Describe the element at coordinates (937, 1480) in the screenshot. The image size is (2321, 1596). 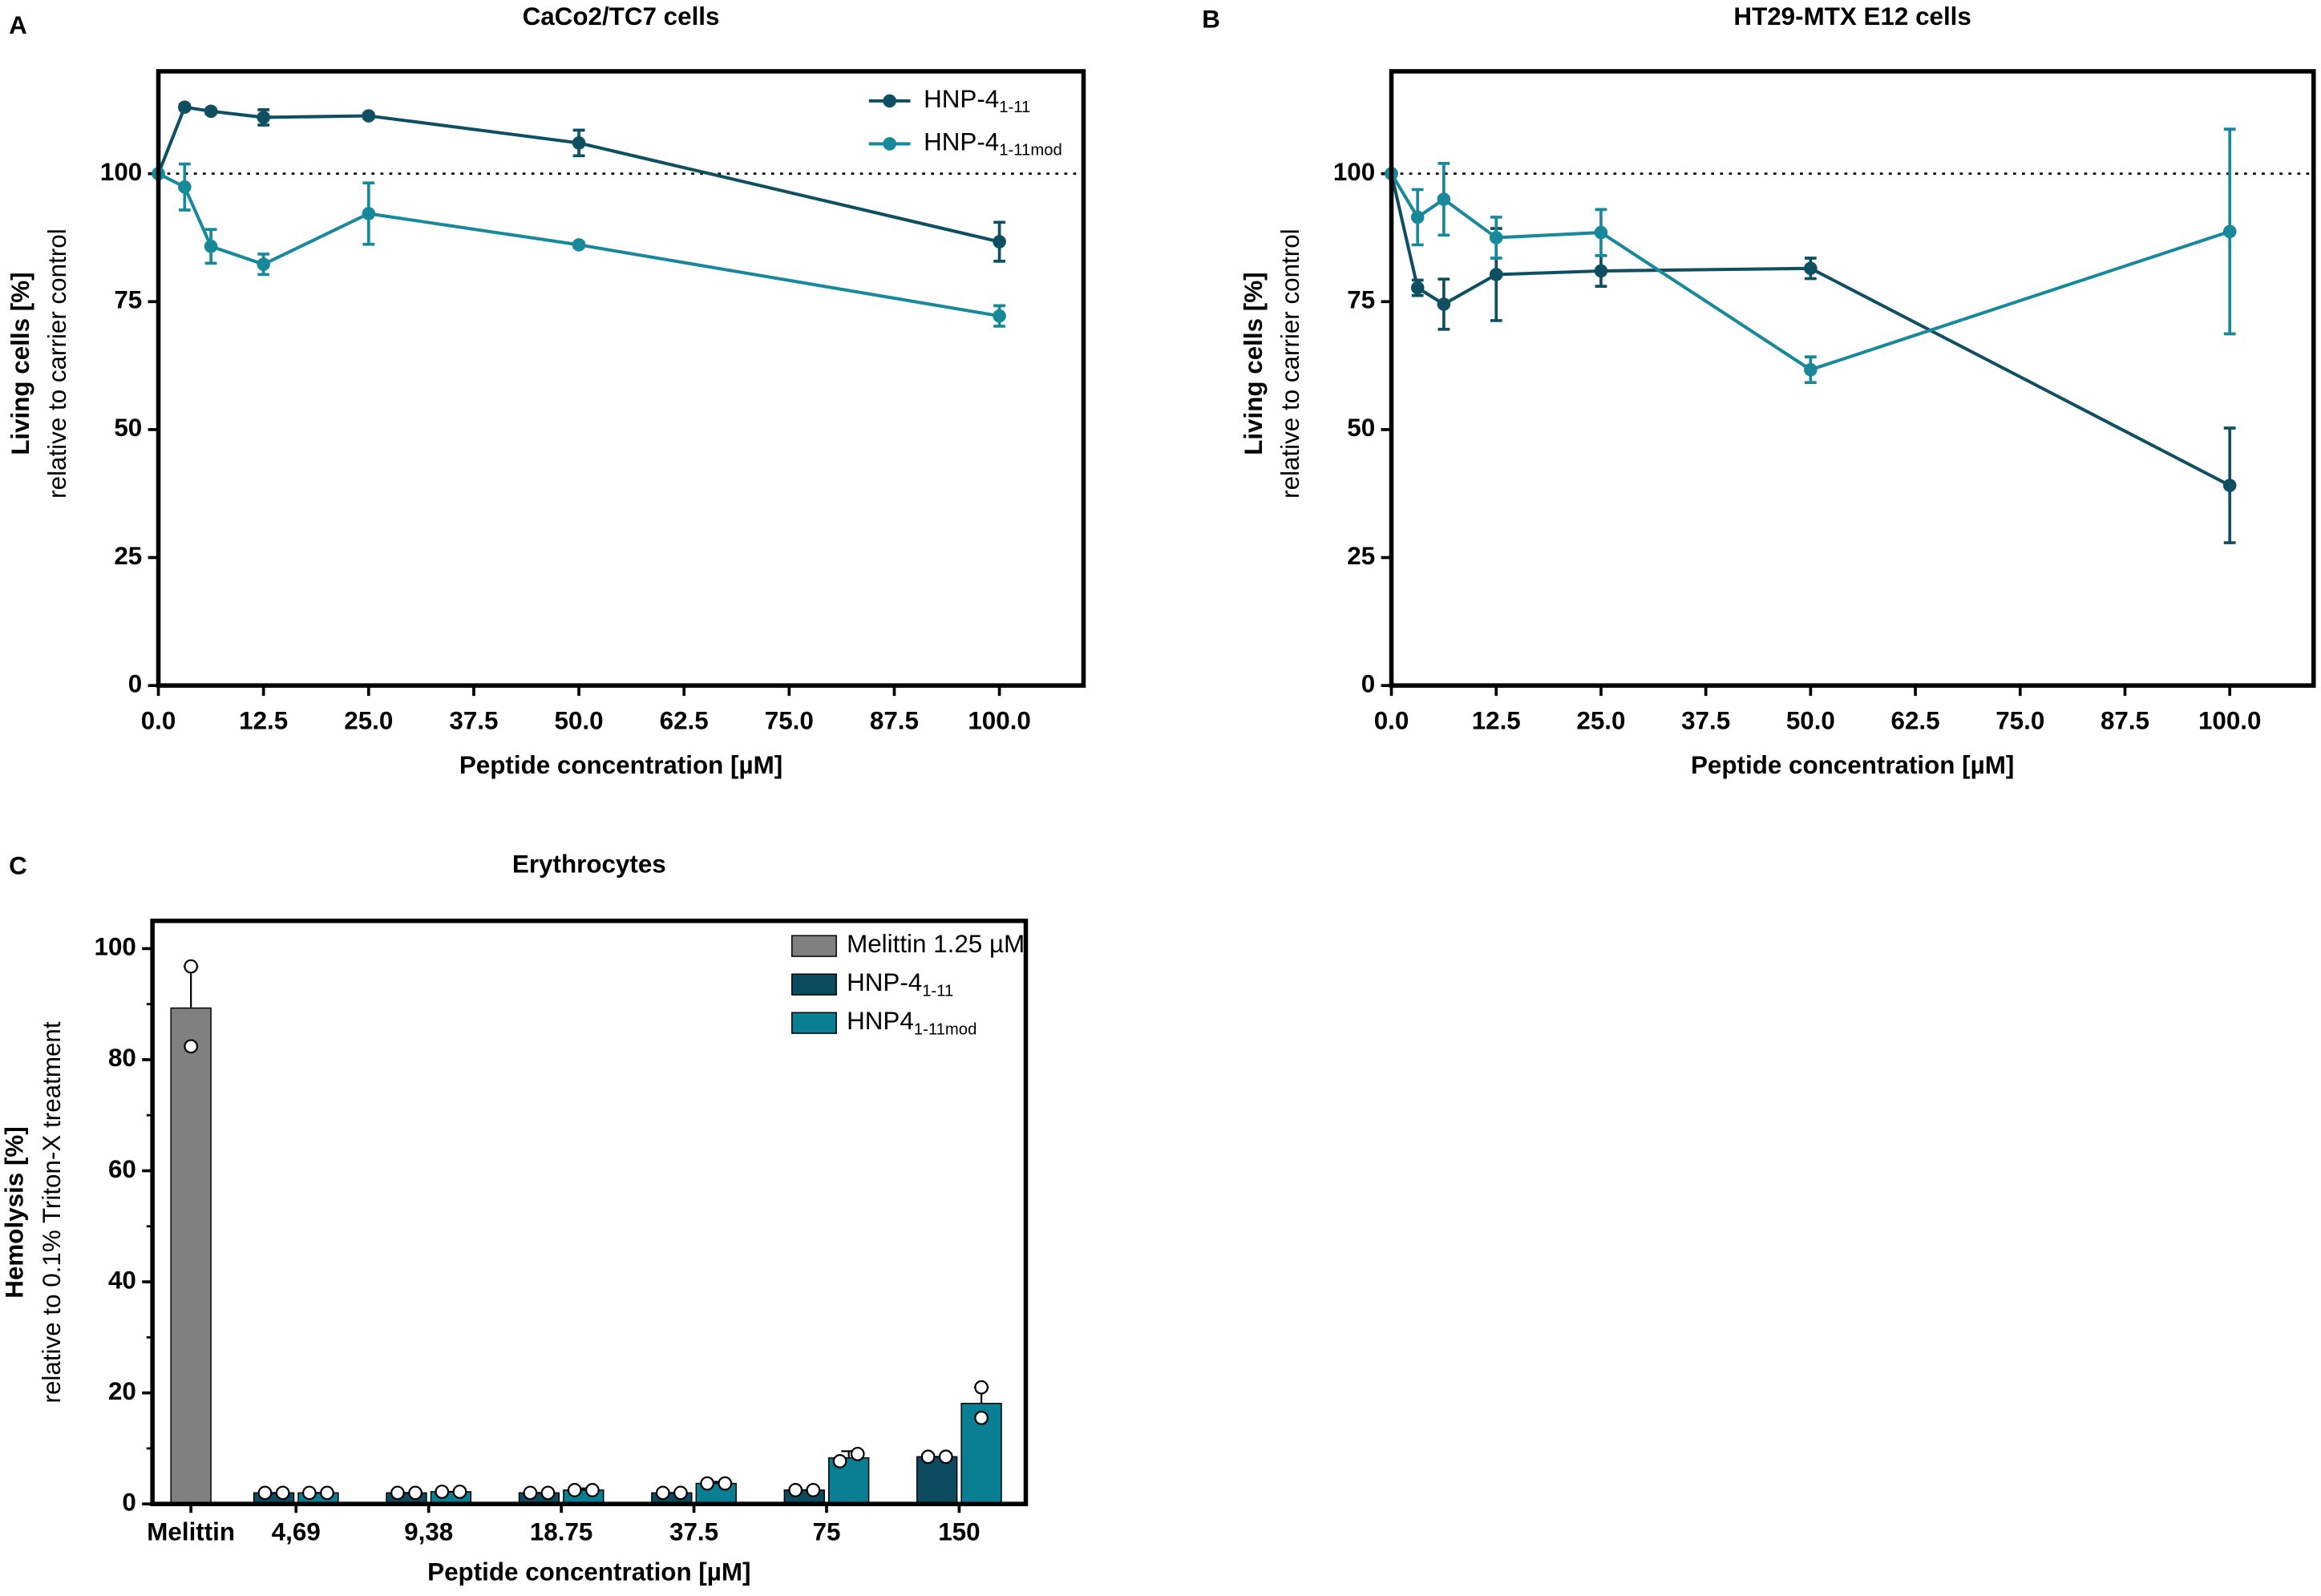
I see `bar` at that location.